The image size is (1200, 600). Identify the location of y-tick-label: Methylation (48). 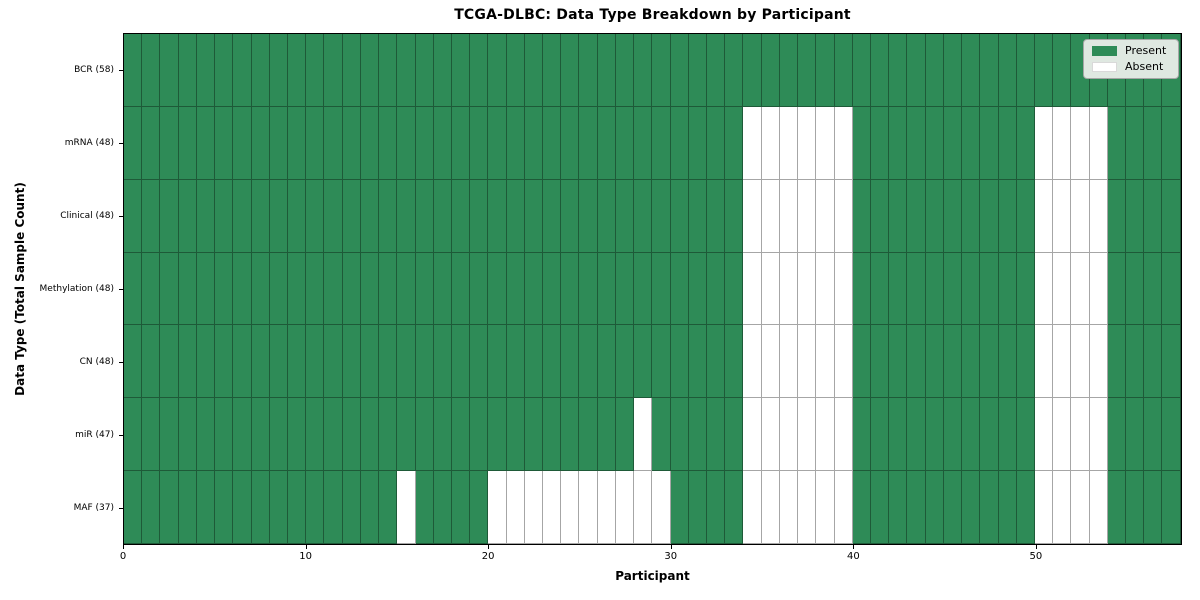
(76, 289).